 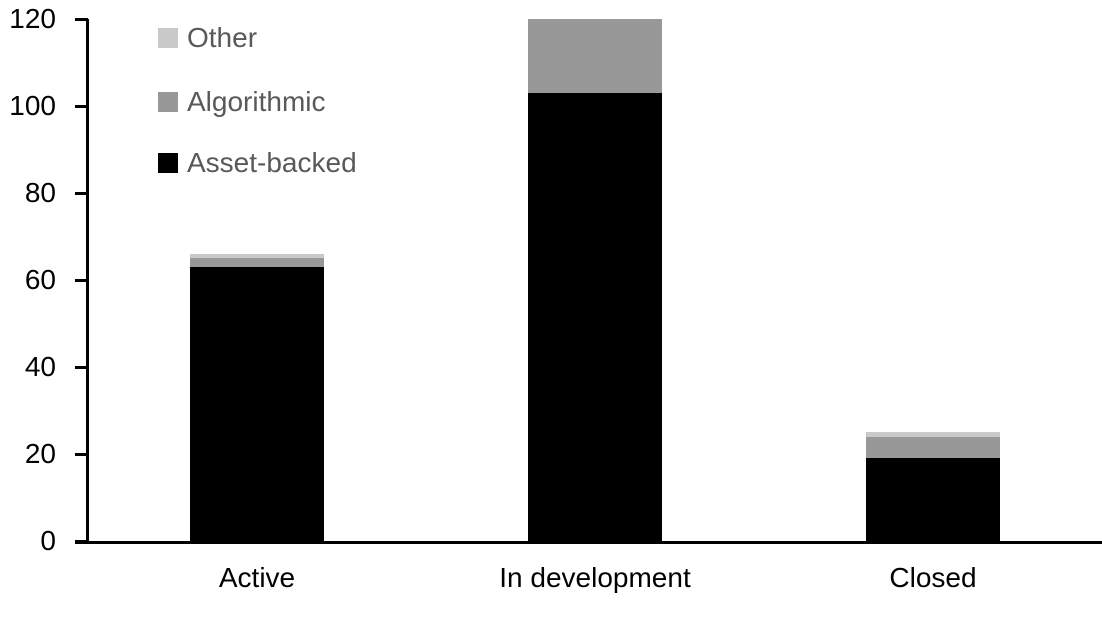 What do you see at coordinates (272, 162) in the screenshot?
I see `legend-label-asset-backed: Asset-backed` at bounding box center [272, 162].